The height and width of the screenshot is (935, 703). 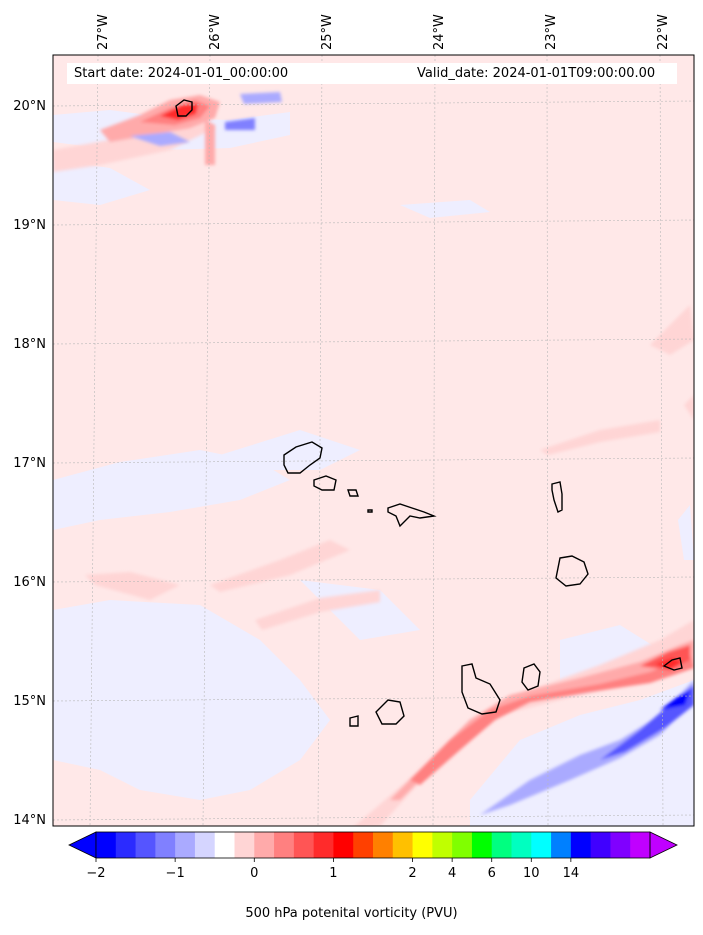 What do you see at coordinates (254, 873) in the screenshot?
I see `colorbar-tick-label: 0` at bounding box center [254, 873].